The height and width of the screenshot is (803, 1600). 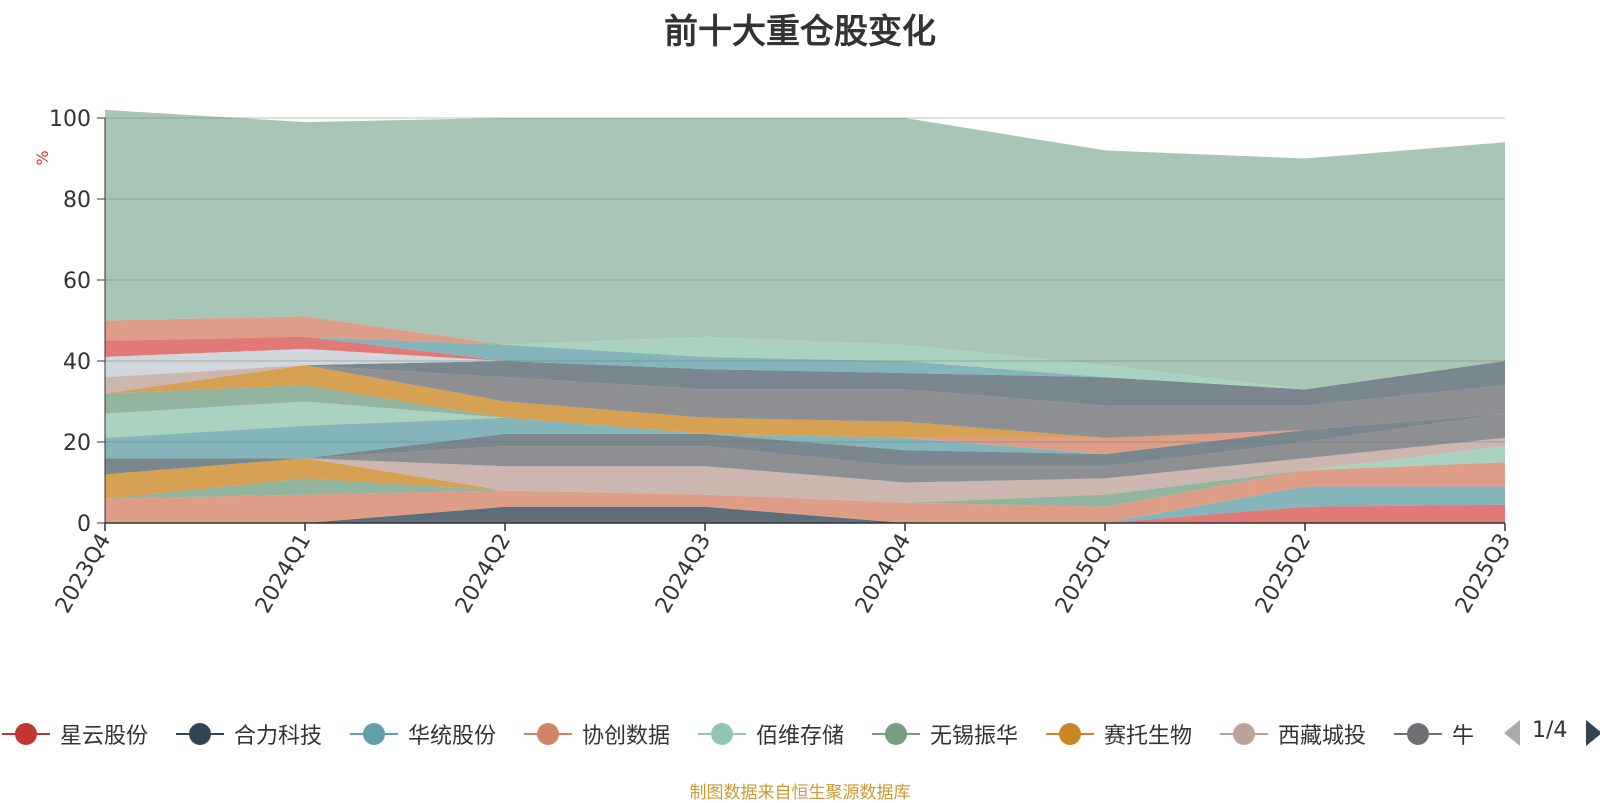 What do you see at coordinates (1083, 574) in the screenshot?
I see `x-tick-label: 2025Q1` at bounding box center [1083, 574].